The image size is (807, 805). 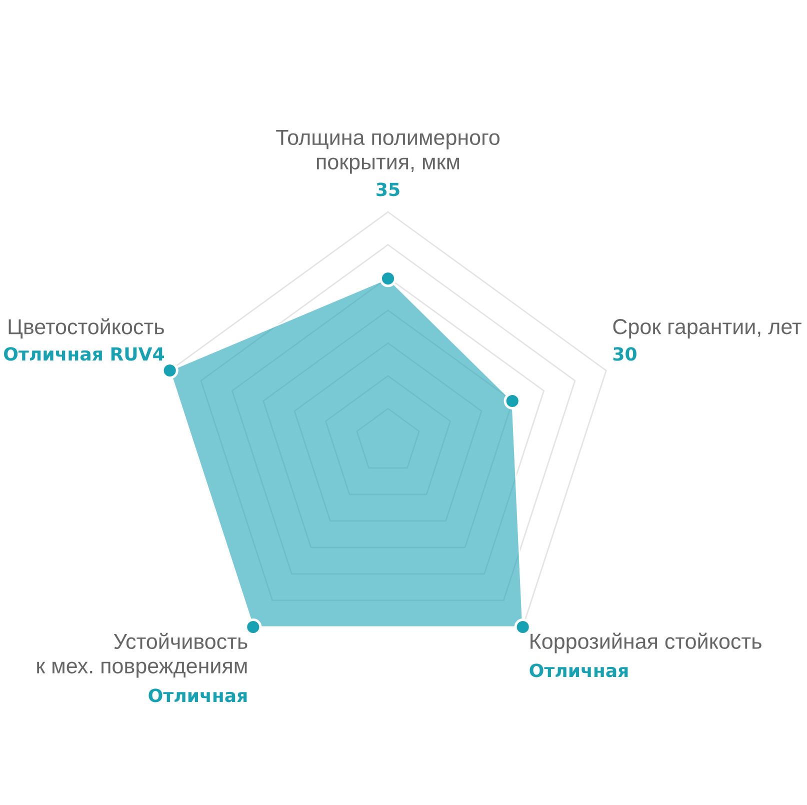 I want to click on spoke-label: Коррозийная стойкость, so click(x=646, y=643).